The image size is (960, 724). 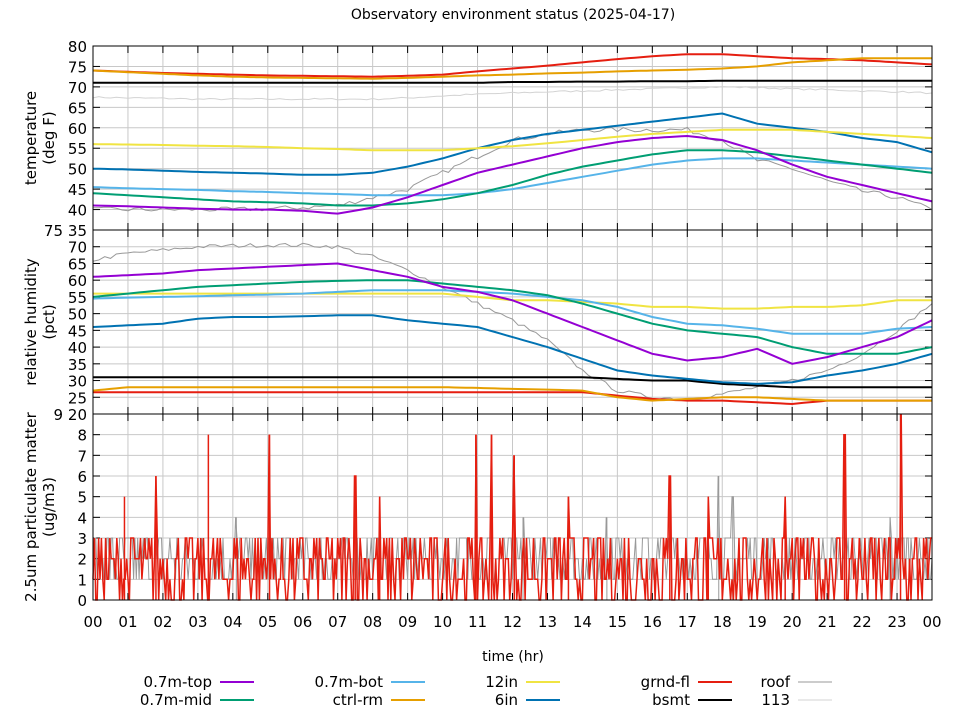 What do you see at coordinates (349, 682) in the screenshot?
I see `legend-label: 0.7m-bot` at bounding box center [349, 682].